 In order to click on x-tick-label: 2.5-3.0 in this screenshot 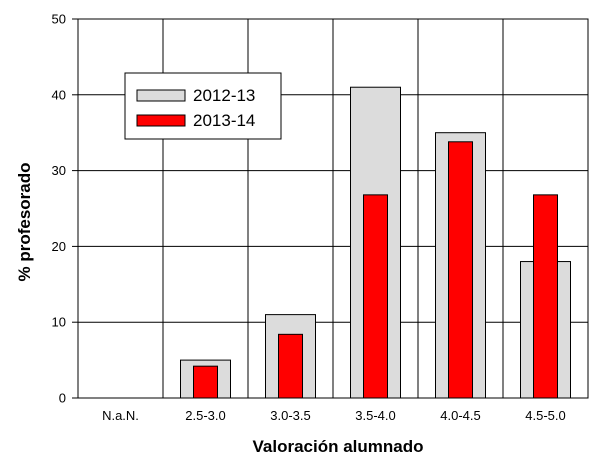, I will do `click(205, 415)`.